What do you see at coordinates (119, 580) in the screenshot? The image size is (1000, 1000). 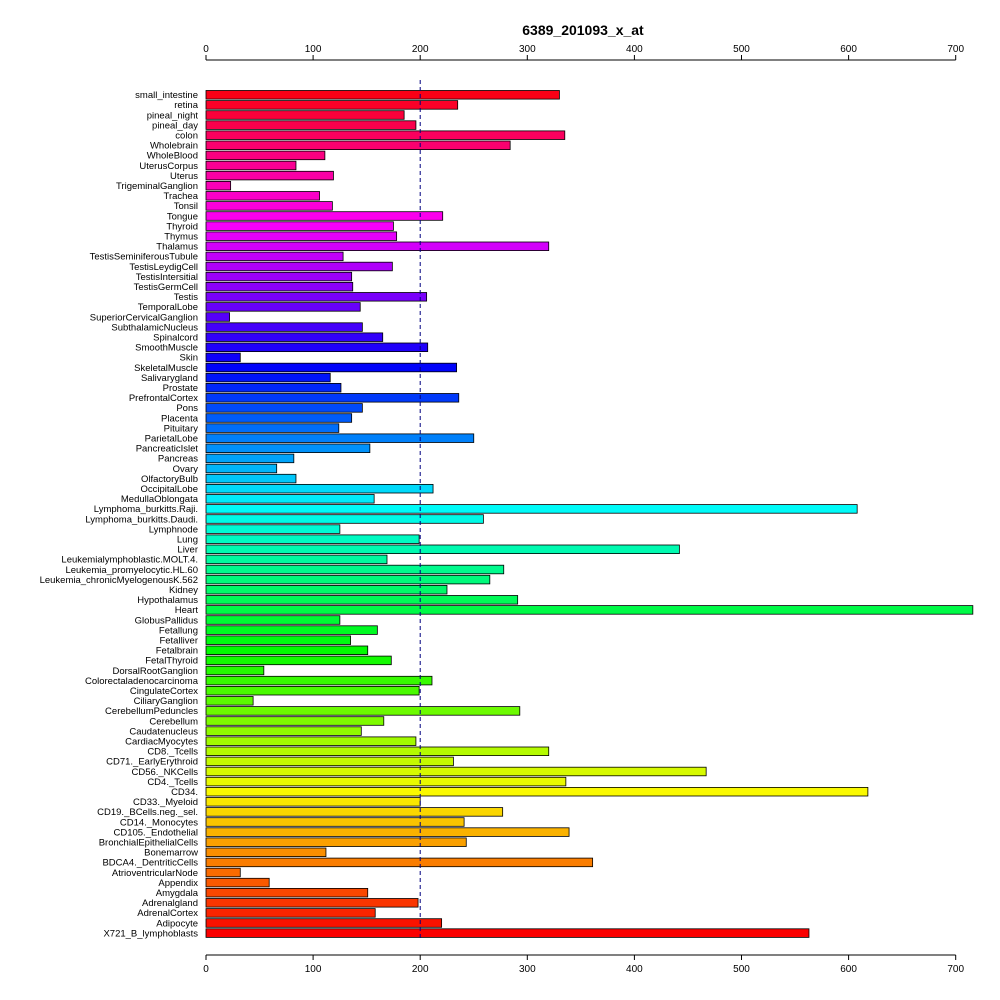 I see `category-label: Leukemia_chronicMyelogenousK.562` at bounding box center [119, 580].